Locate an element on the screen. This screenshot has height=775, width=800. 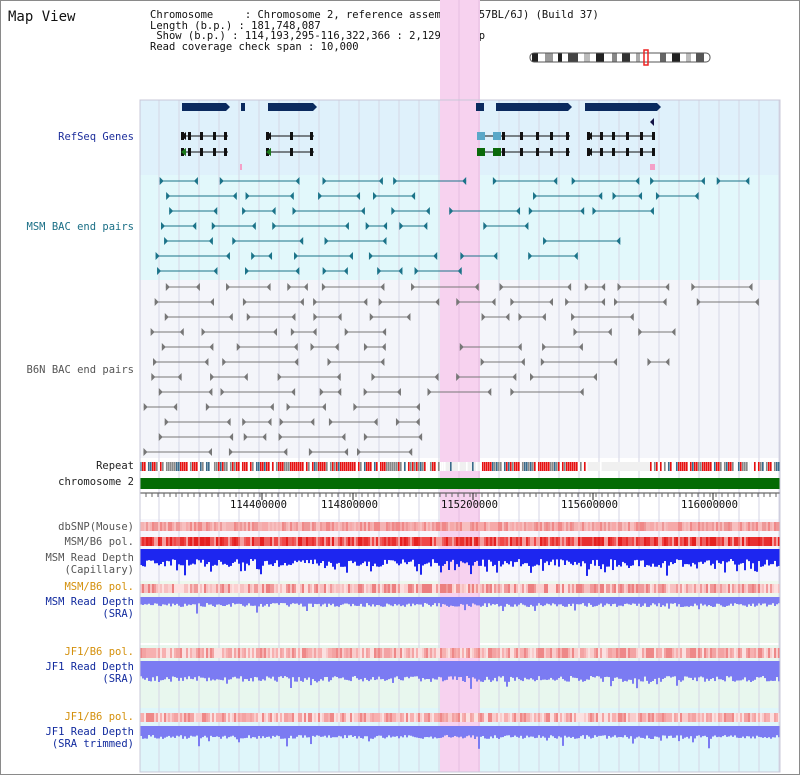
label-msm-bac: MSM BAC end pairs is located at coordinates (80, 227).